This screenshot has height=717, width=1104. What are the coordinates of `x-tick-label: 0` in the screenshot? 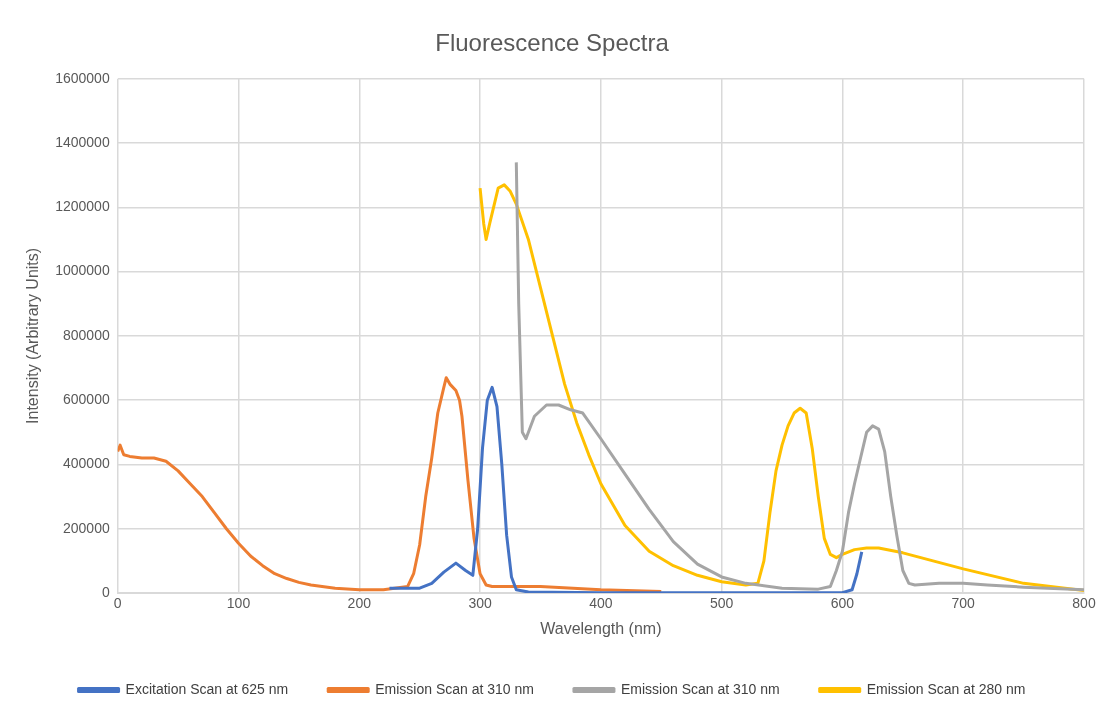 It's located at (117, 603).